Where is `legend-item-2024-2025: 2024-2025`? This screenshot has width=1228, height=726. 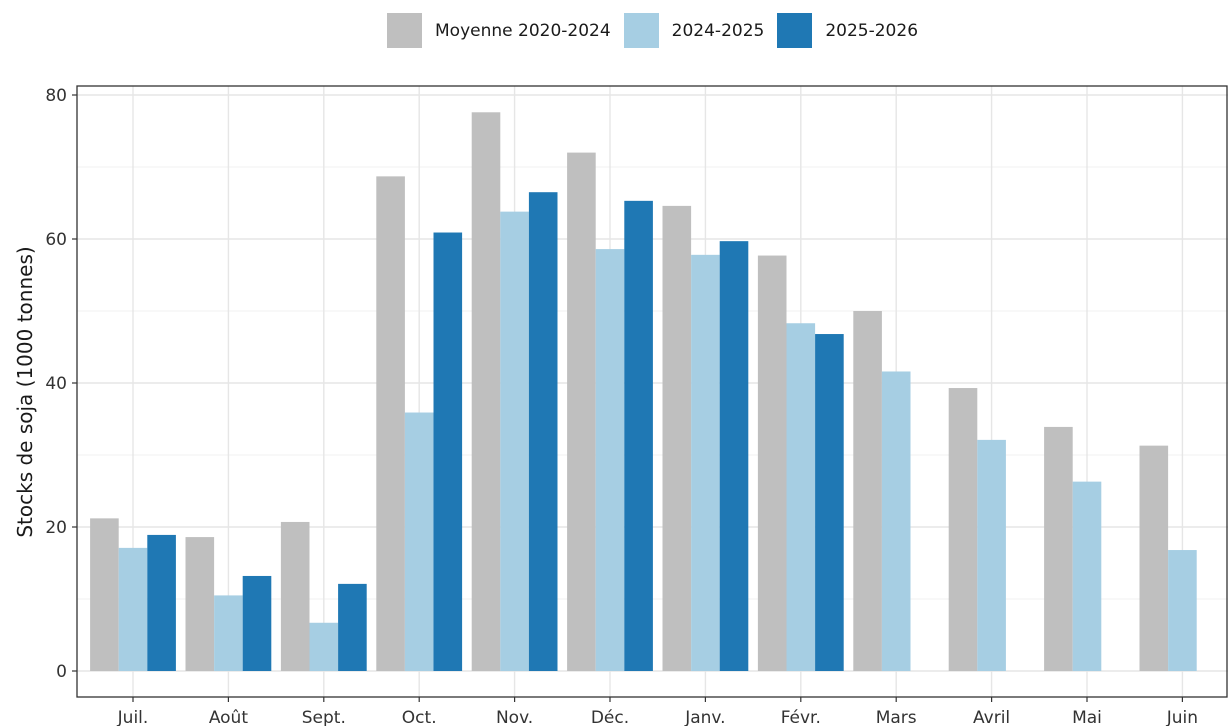
legend-item-2024-2025: 2024-2025 is located at coordinates (694, 30).